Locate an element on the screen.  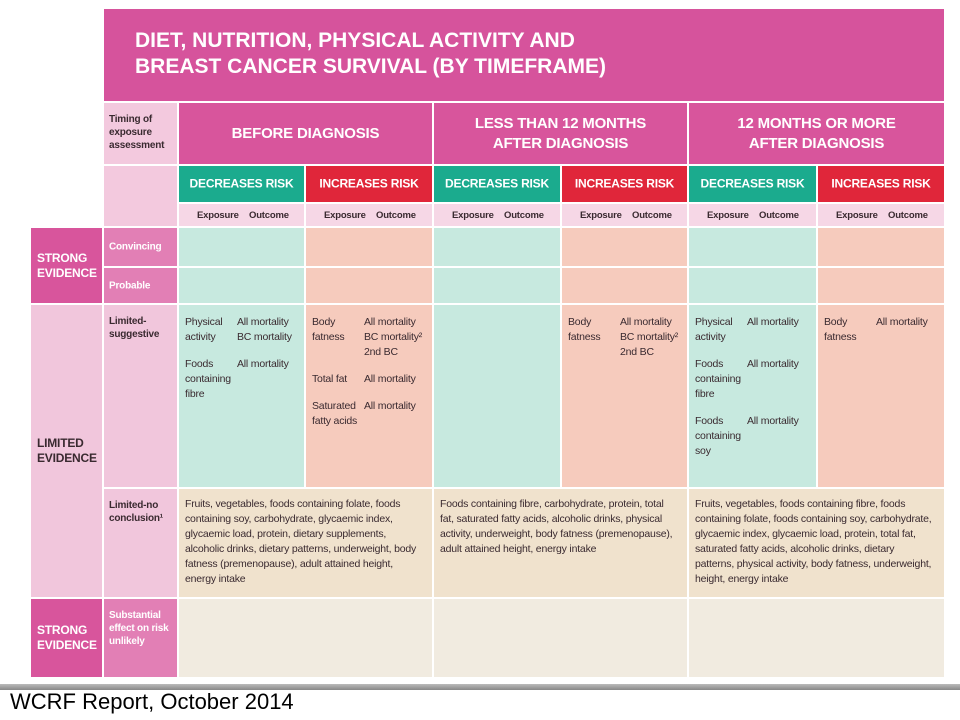
outcome: 2nd BC is located at coordinates (637, 352).